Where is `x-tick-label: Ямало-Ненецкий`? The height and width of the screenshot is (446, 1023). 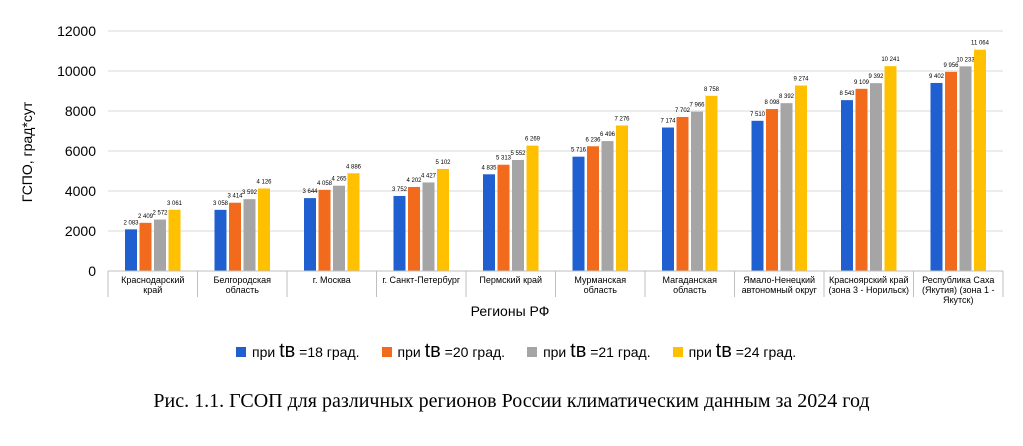
x-tick-label: Ямало-Ненецкий is located at coordinates (779, 280).